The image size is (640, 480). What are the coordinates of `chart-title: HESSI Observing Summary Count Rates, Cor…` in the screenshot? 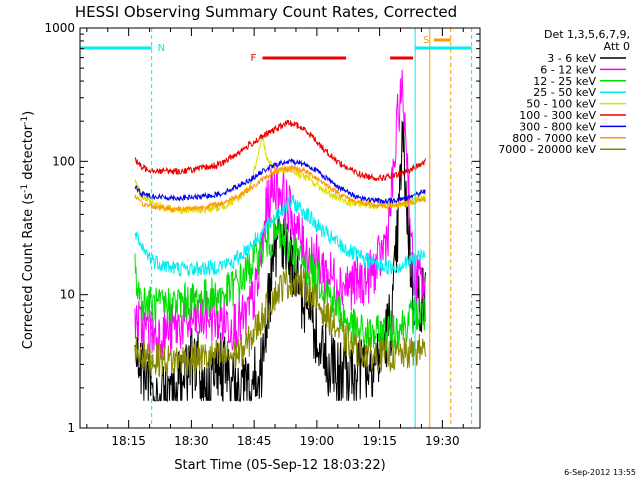 It's located at (266, 12).